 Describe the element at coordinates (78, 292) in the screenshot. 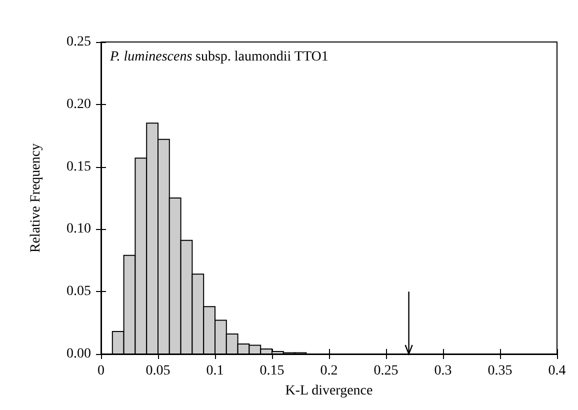

I see `y-tick-label: 0.05` at that location.